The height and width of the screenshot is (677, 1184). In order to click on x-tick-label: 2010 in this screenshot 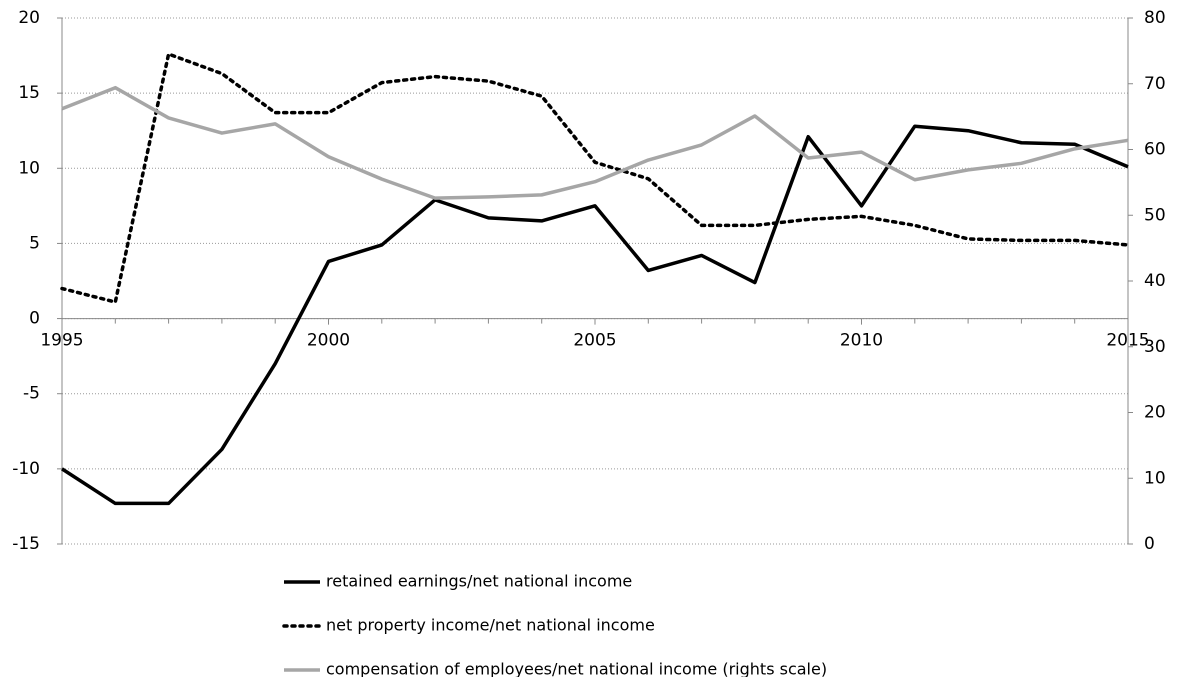, I will do `click(861, 341)`.